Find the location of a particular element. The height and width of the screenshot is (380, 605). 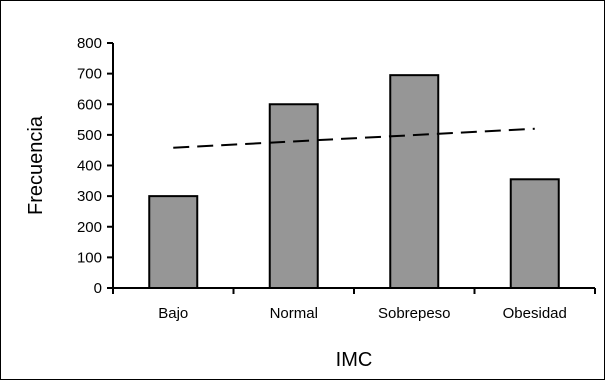

x-tick-label: Normal is located at coordinates (294, 313).